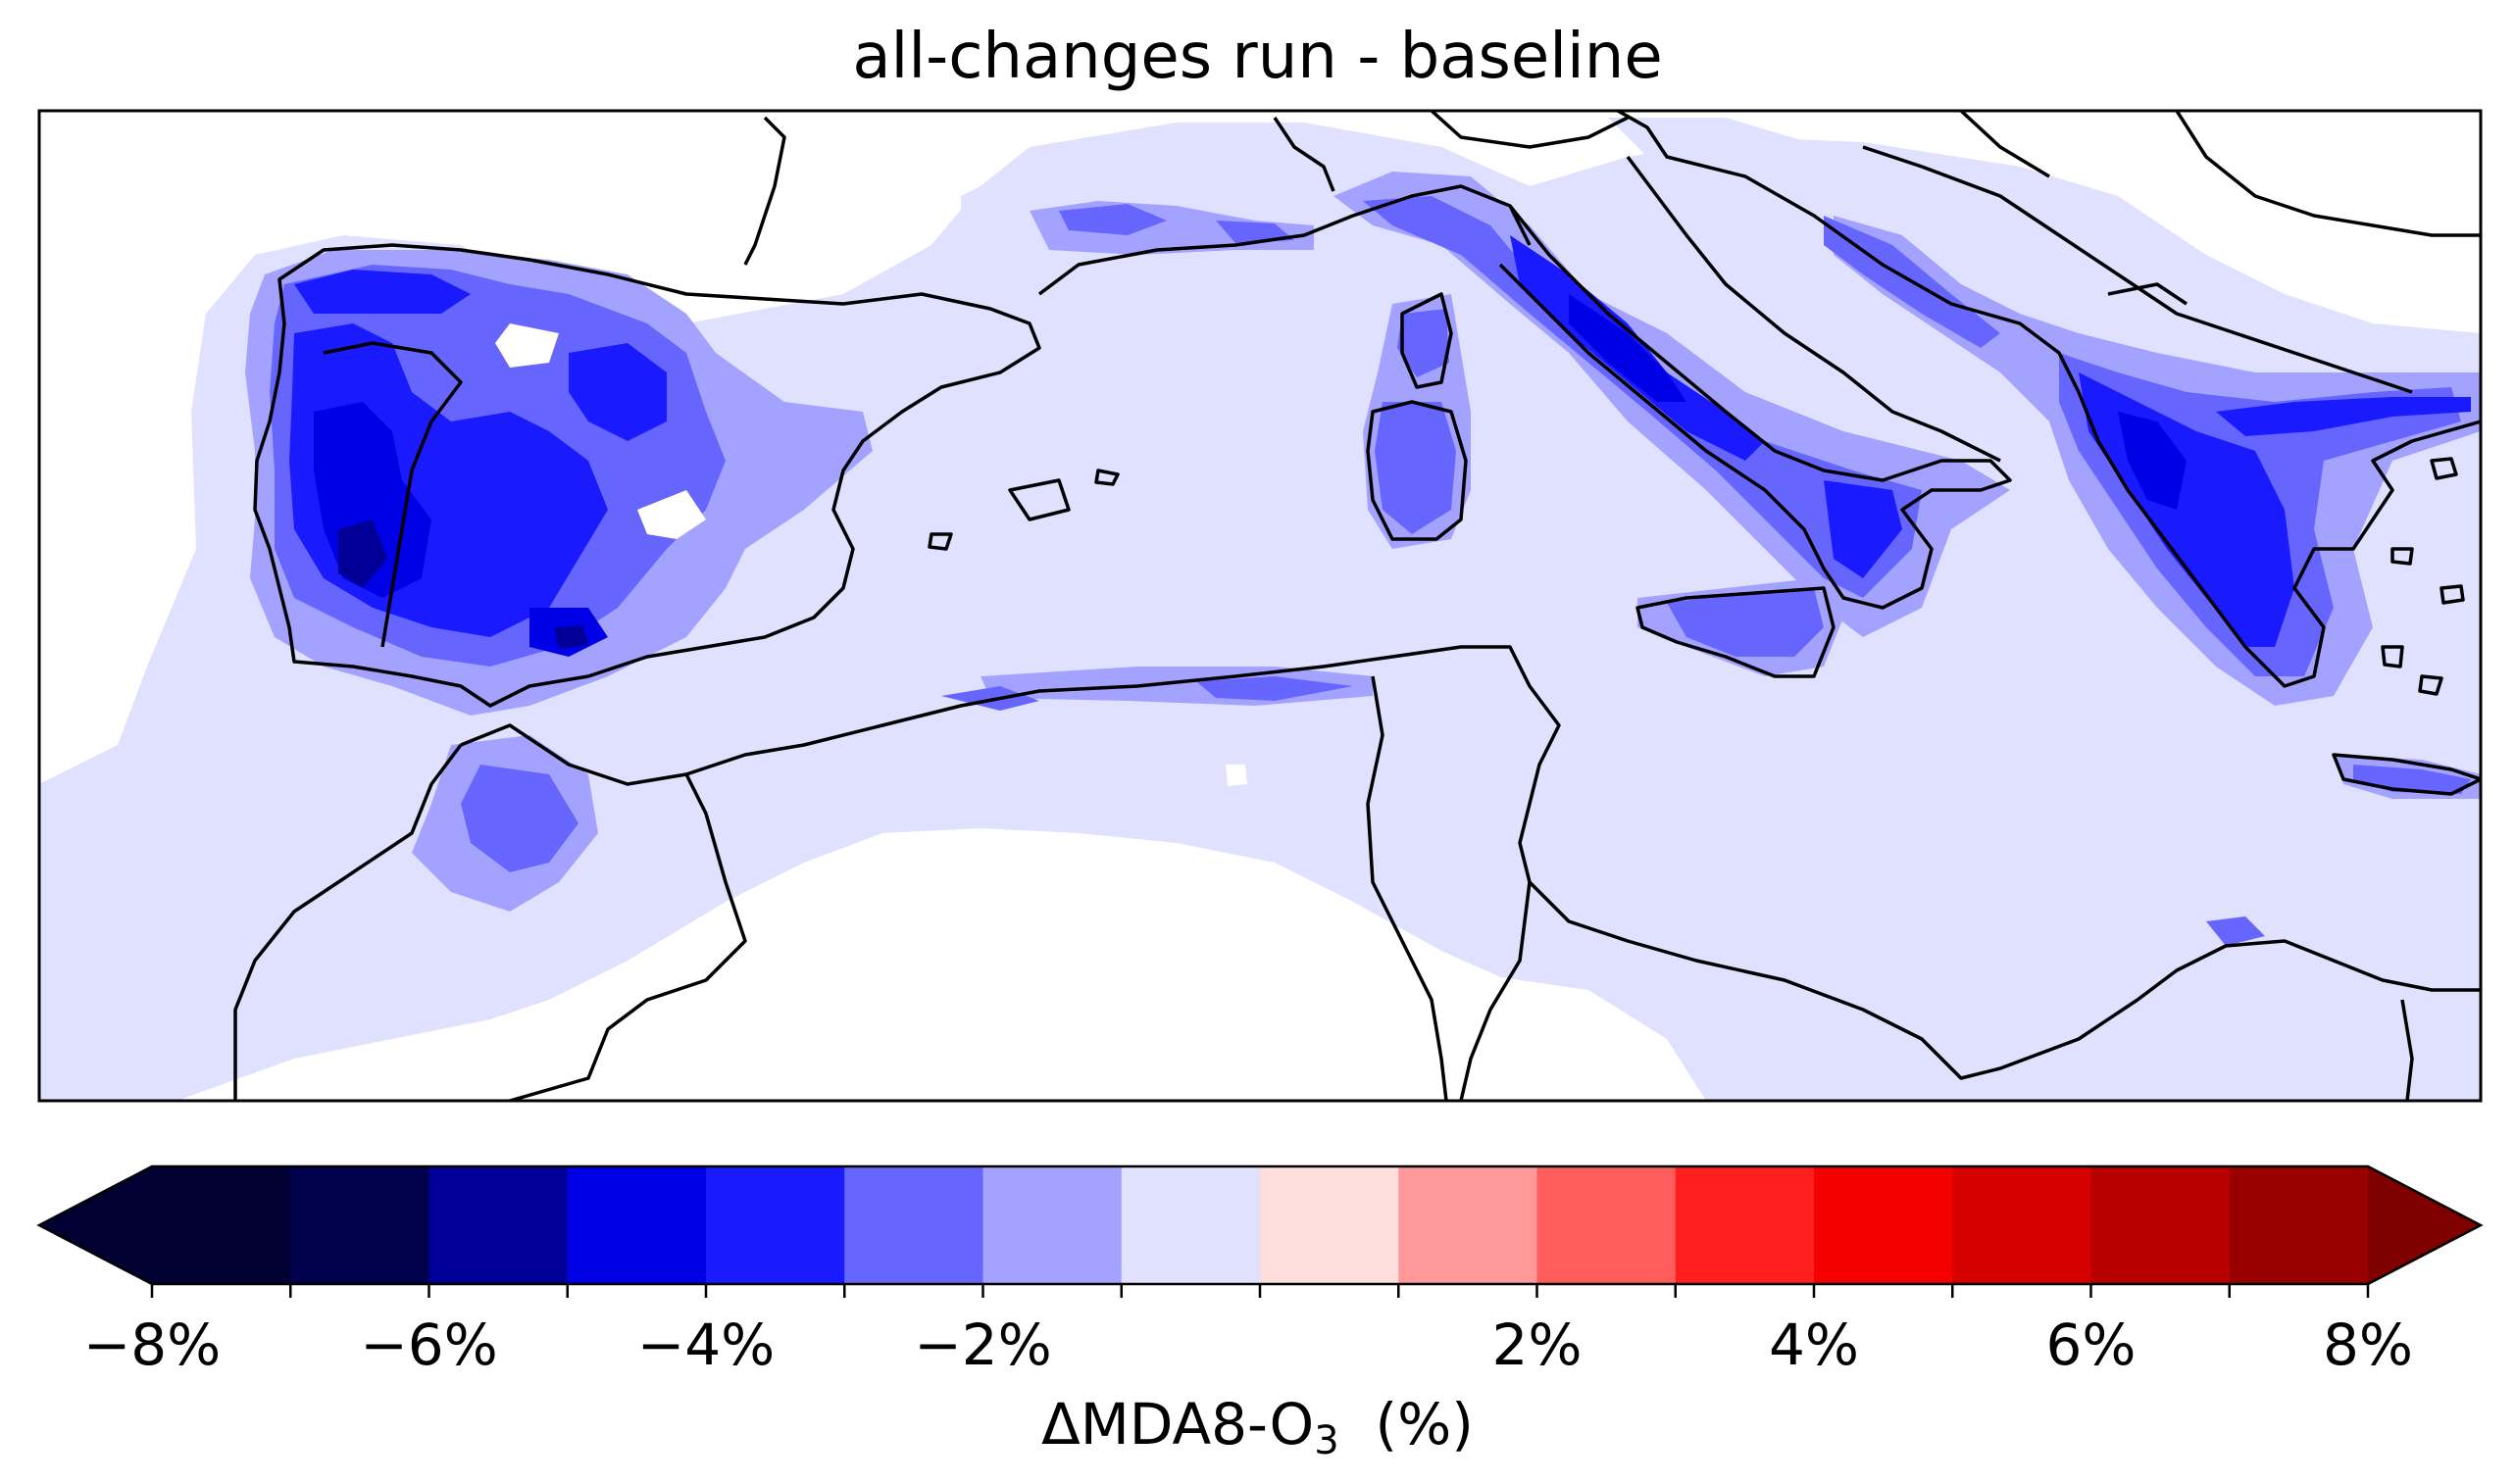 The width and height of the screenshot is (2515, 1484). What do you see at coordinates (519, 819) in the screenshot?
I see `contour-level-strong-morocco` at bounding box center [519, 819].